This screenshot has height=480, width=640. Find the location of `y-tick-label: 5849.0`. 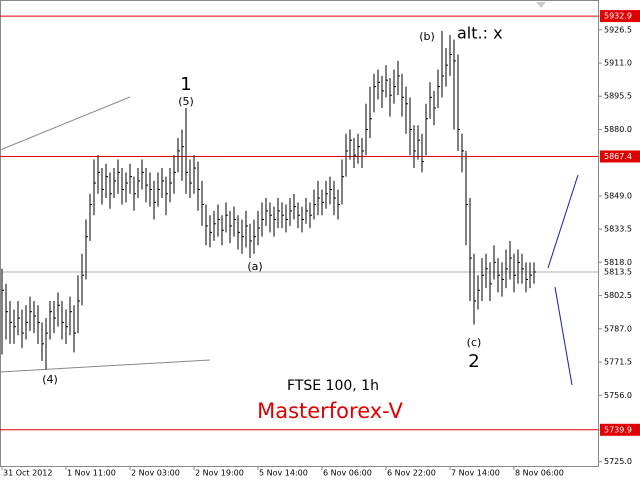

y-tick-label: 5849.0 is located at coordinates (618, 195).